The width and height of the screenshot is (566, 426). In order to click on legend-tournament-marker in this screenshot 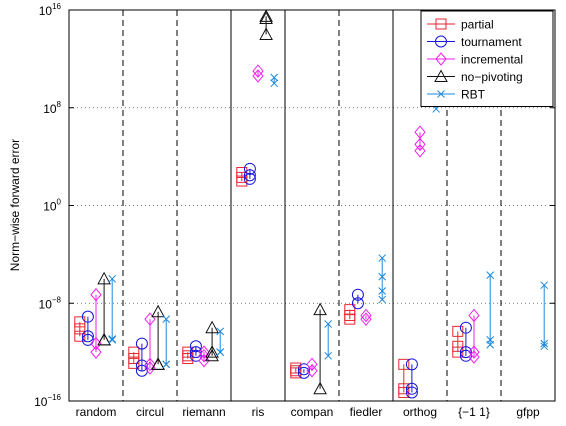, I will do `click(441, 41)`.